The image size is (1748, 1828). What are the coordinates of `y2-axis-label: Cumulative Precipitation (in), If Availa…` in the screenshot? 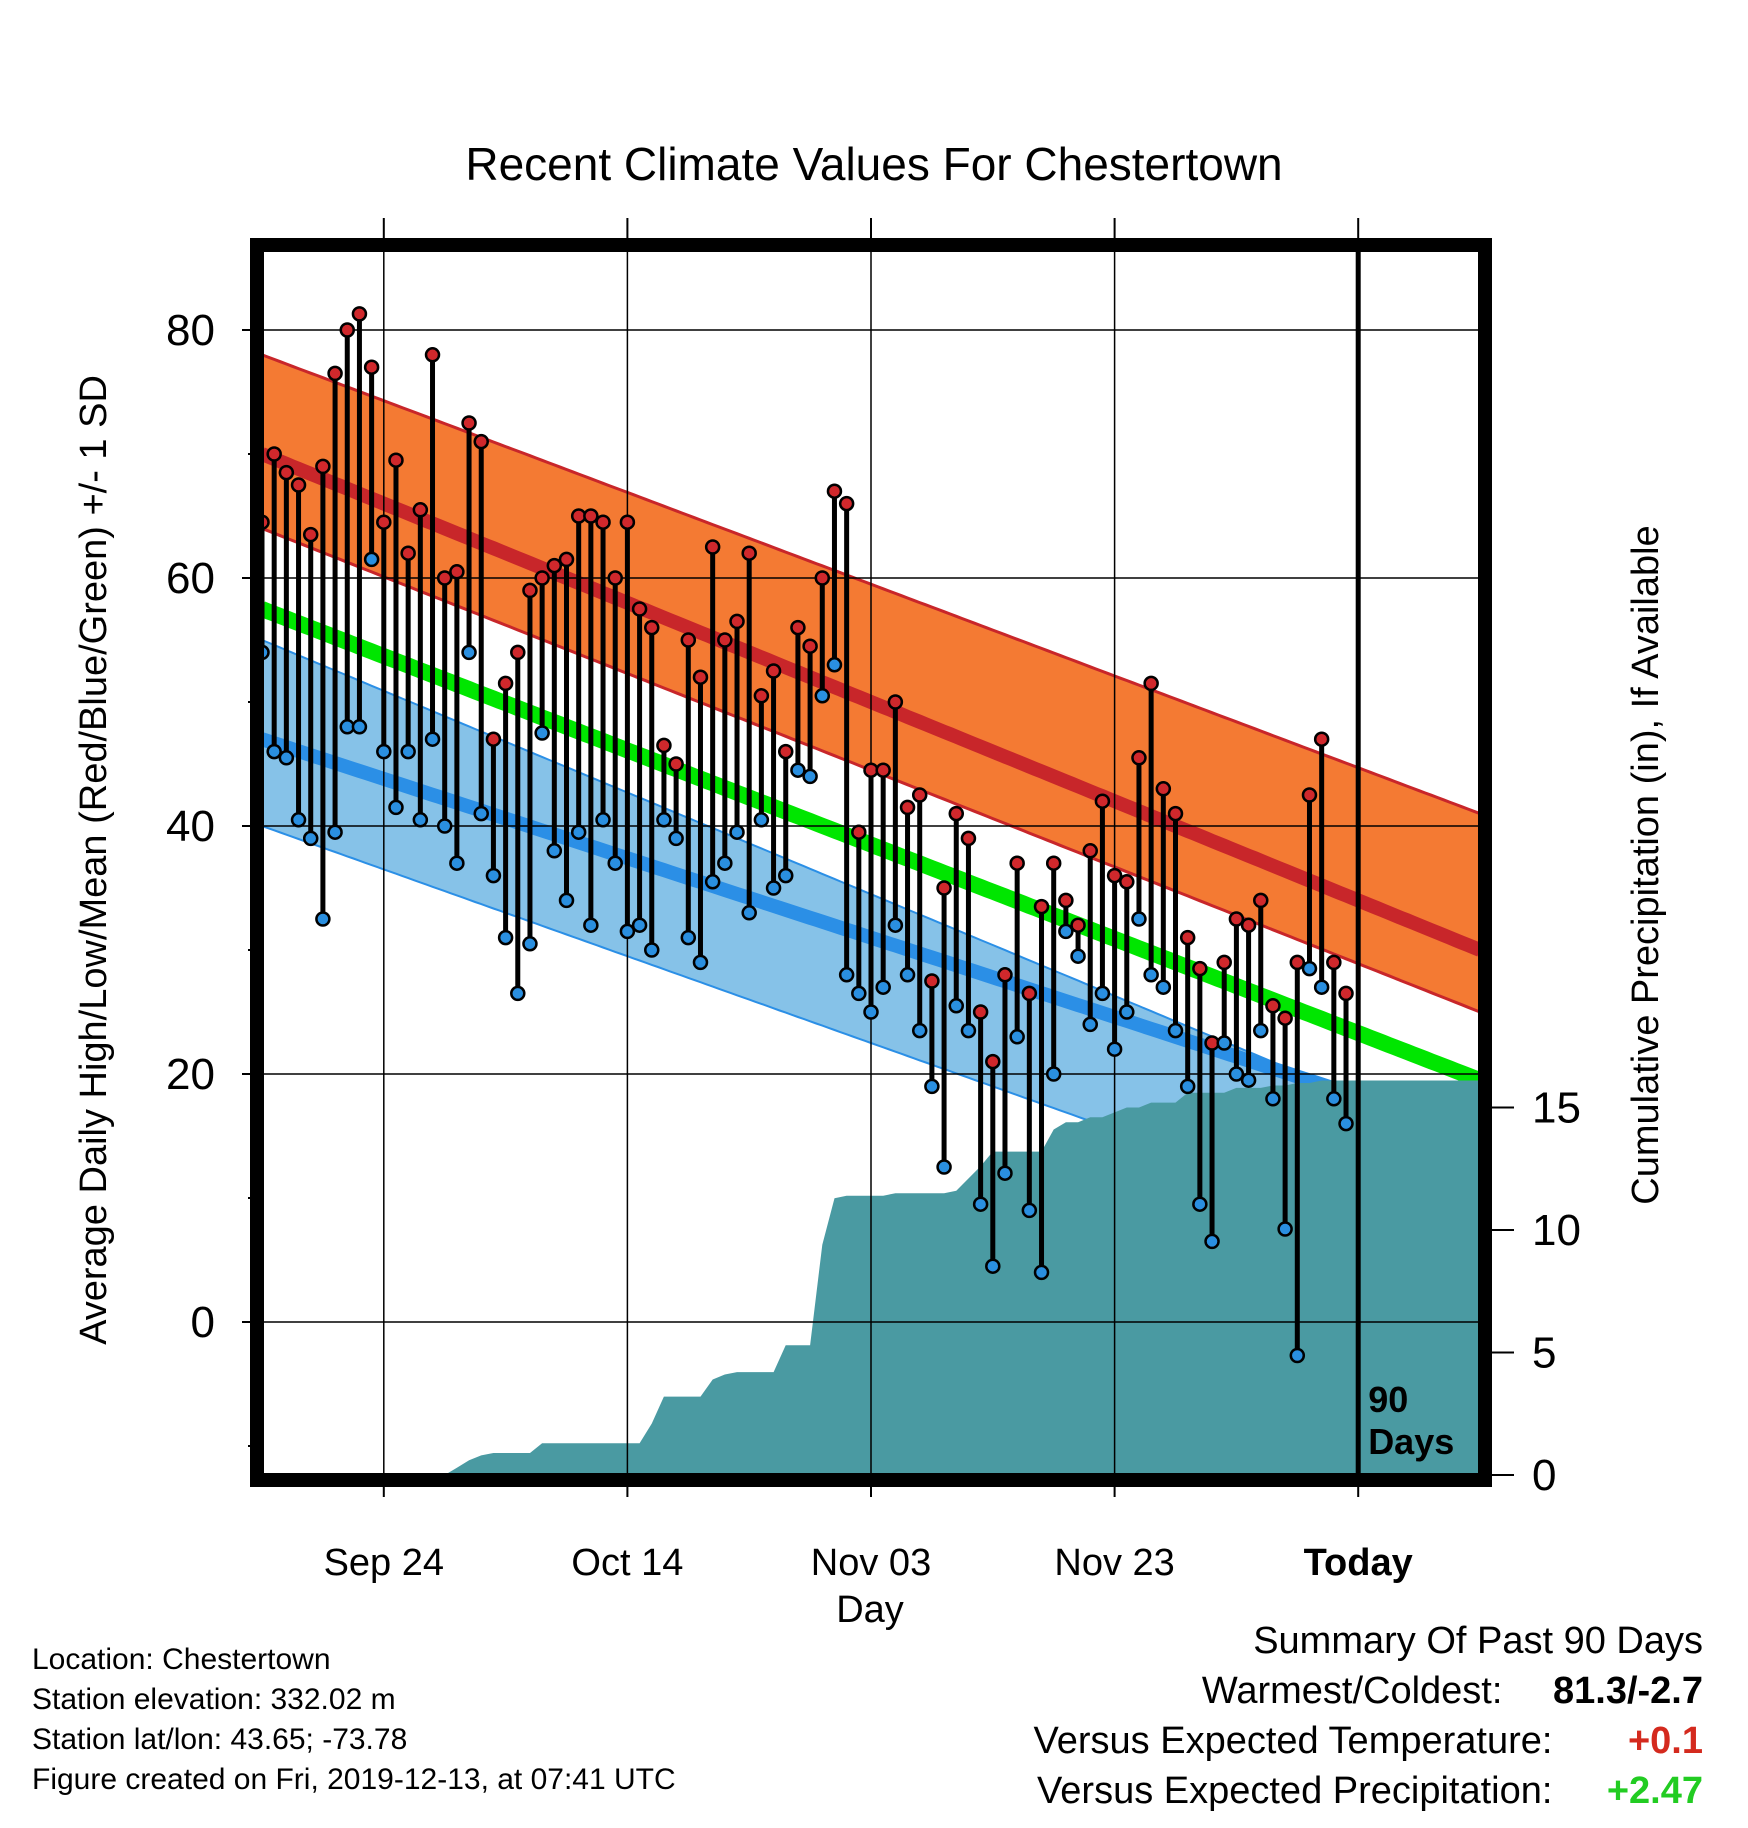 It's located at (1646, 864).